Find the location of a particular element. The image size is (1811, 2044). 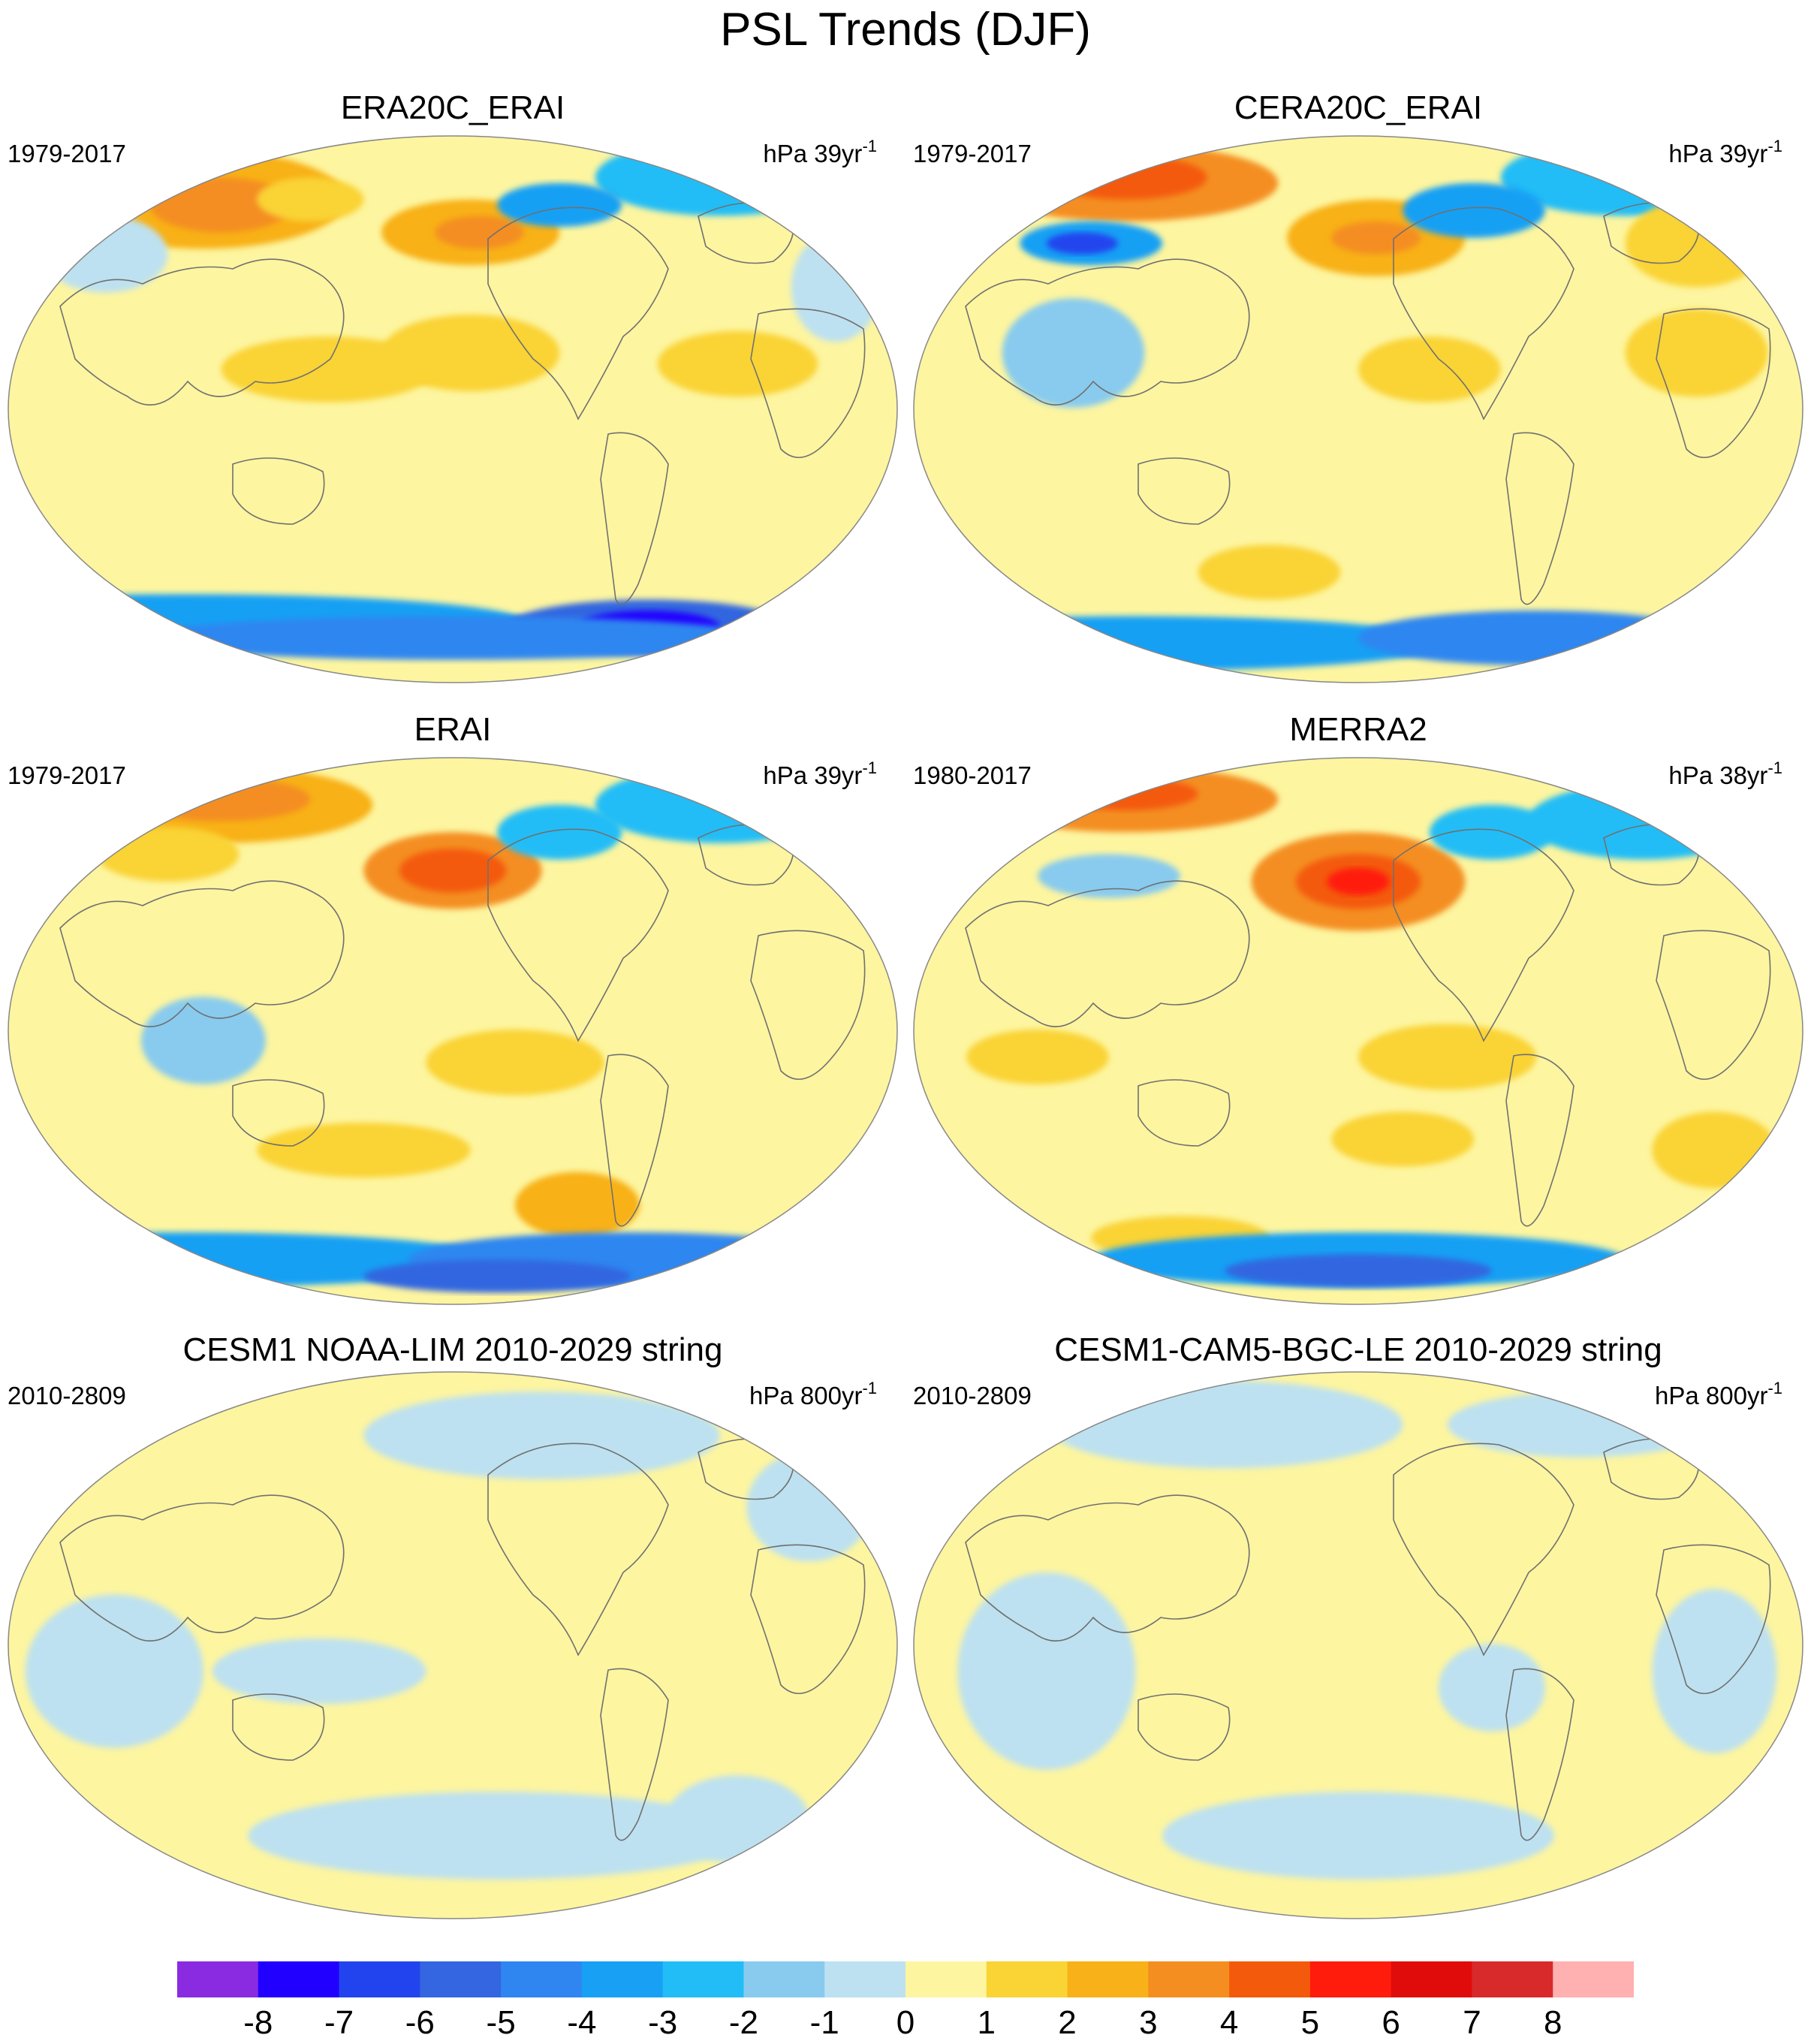

units-text: hPa 38yr is located at coordinates (1718, 775).